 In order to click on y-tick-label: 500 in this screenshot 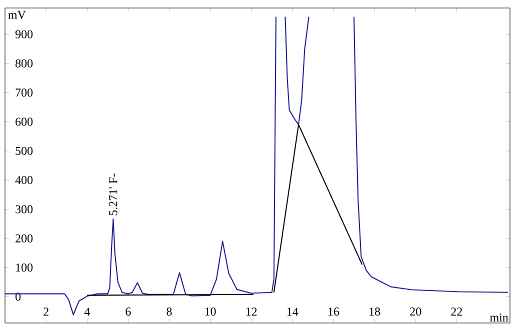, I will do `click(24, 150)`.